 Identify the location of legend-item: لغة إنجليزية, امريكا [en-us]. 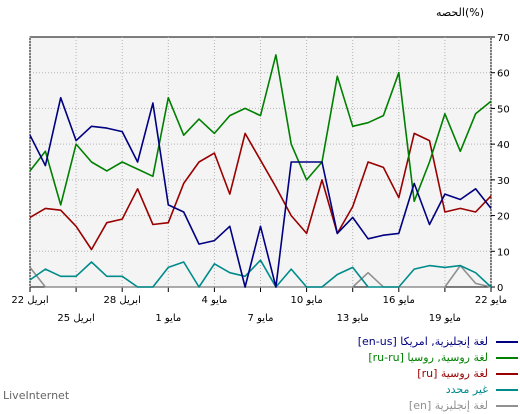
(418, 342).